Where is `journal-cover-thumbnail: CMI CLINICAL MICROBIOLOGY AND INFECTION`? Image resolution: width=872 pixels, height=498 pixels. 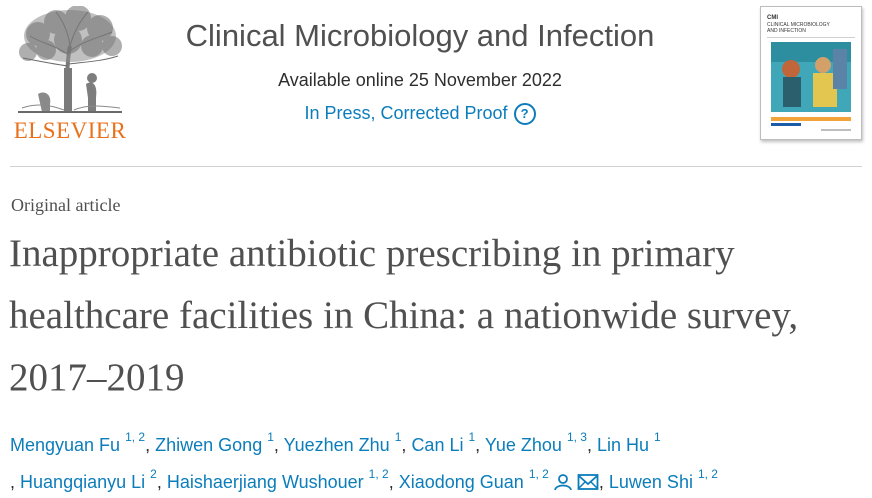
journal-cover-thumbnail: CMI CLINICAL MICROBIOLOGY AND INFECTION is located at coordinates (811, 73).